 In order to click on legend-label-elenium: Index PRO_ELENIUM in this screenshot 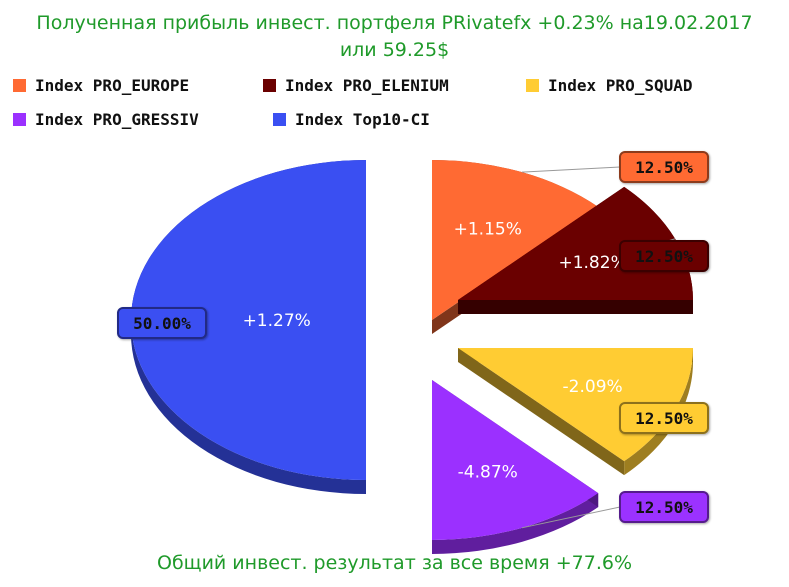, I will do `click(367, 85)`.